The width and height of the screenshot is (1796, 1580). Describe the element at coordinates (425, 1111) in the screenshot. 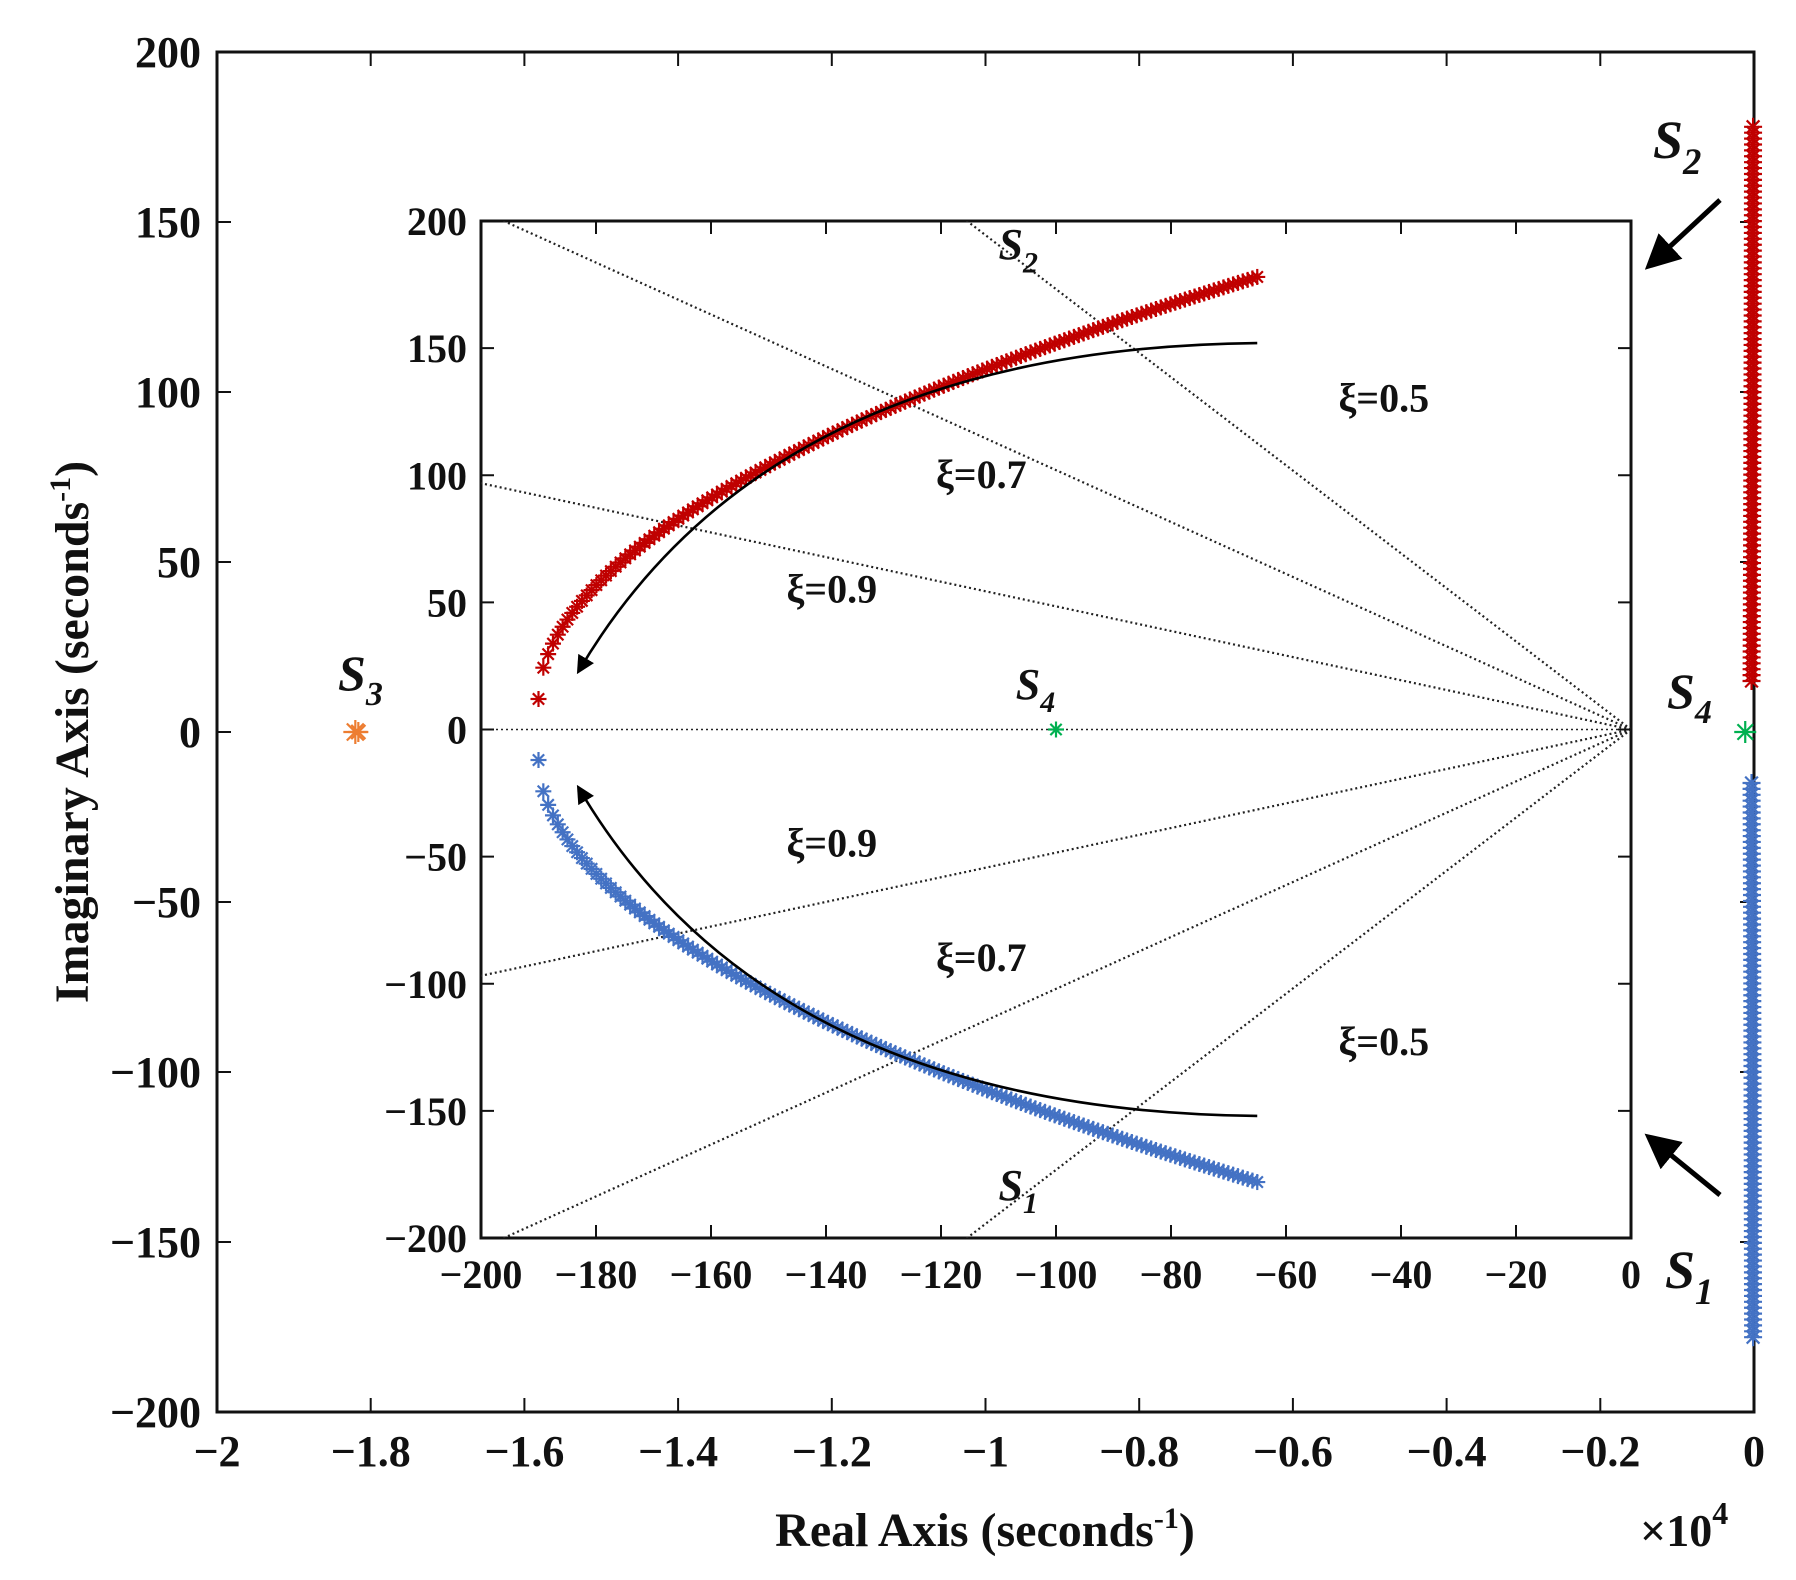

I see `inset-ytick-label: −150` at that location.